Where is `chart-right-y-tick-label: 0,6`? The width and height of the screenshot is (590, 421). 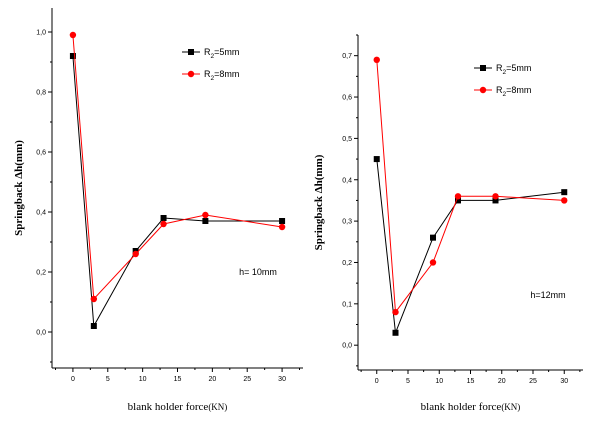
chart-right-y-tick-label: 0,6 is located at coordinates (347, 98).